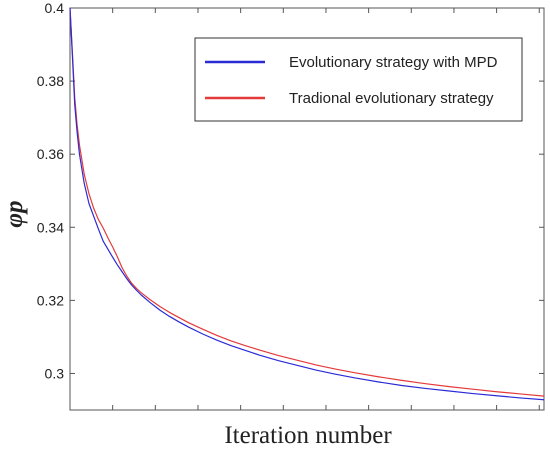  What do you see at coordinates (50, 300) in the screenshot?
I see `y-tick-label: 0.32` at bounding box center [50, 300].